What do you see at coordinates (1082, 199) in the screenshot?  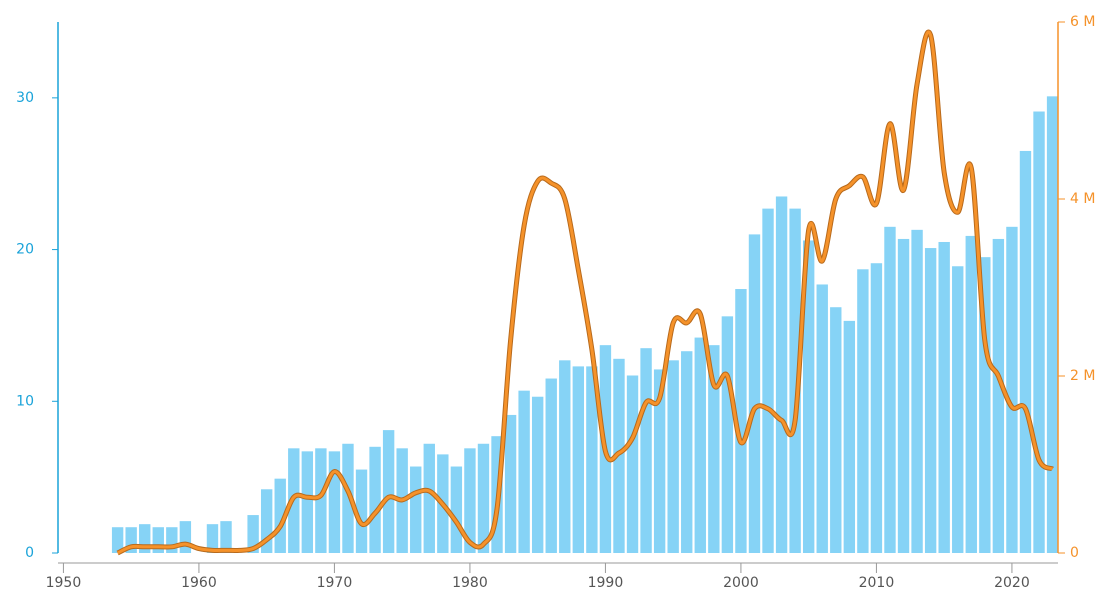 I see `y2-tick-label: 4 M` at bounding box center [1082, 199].